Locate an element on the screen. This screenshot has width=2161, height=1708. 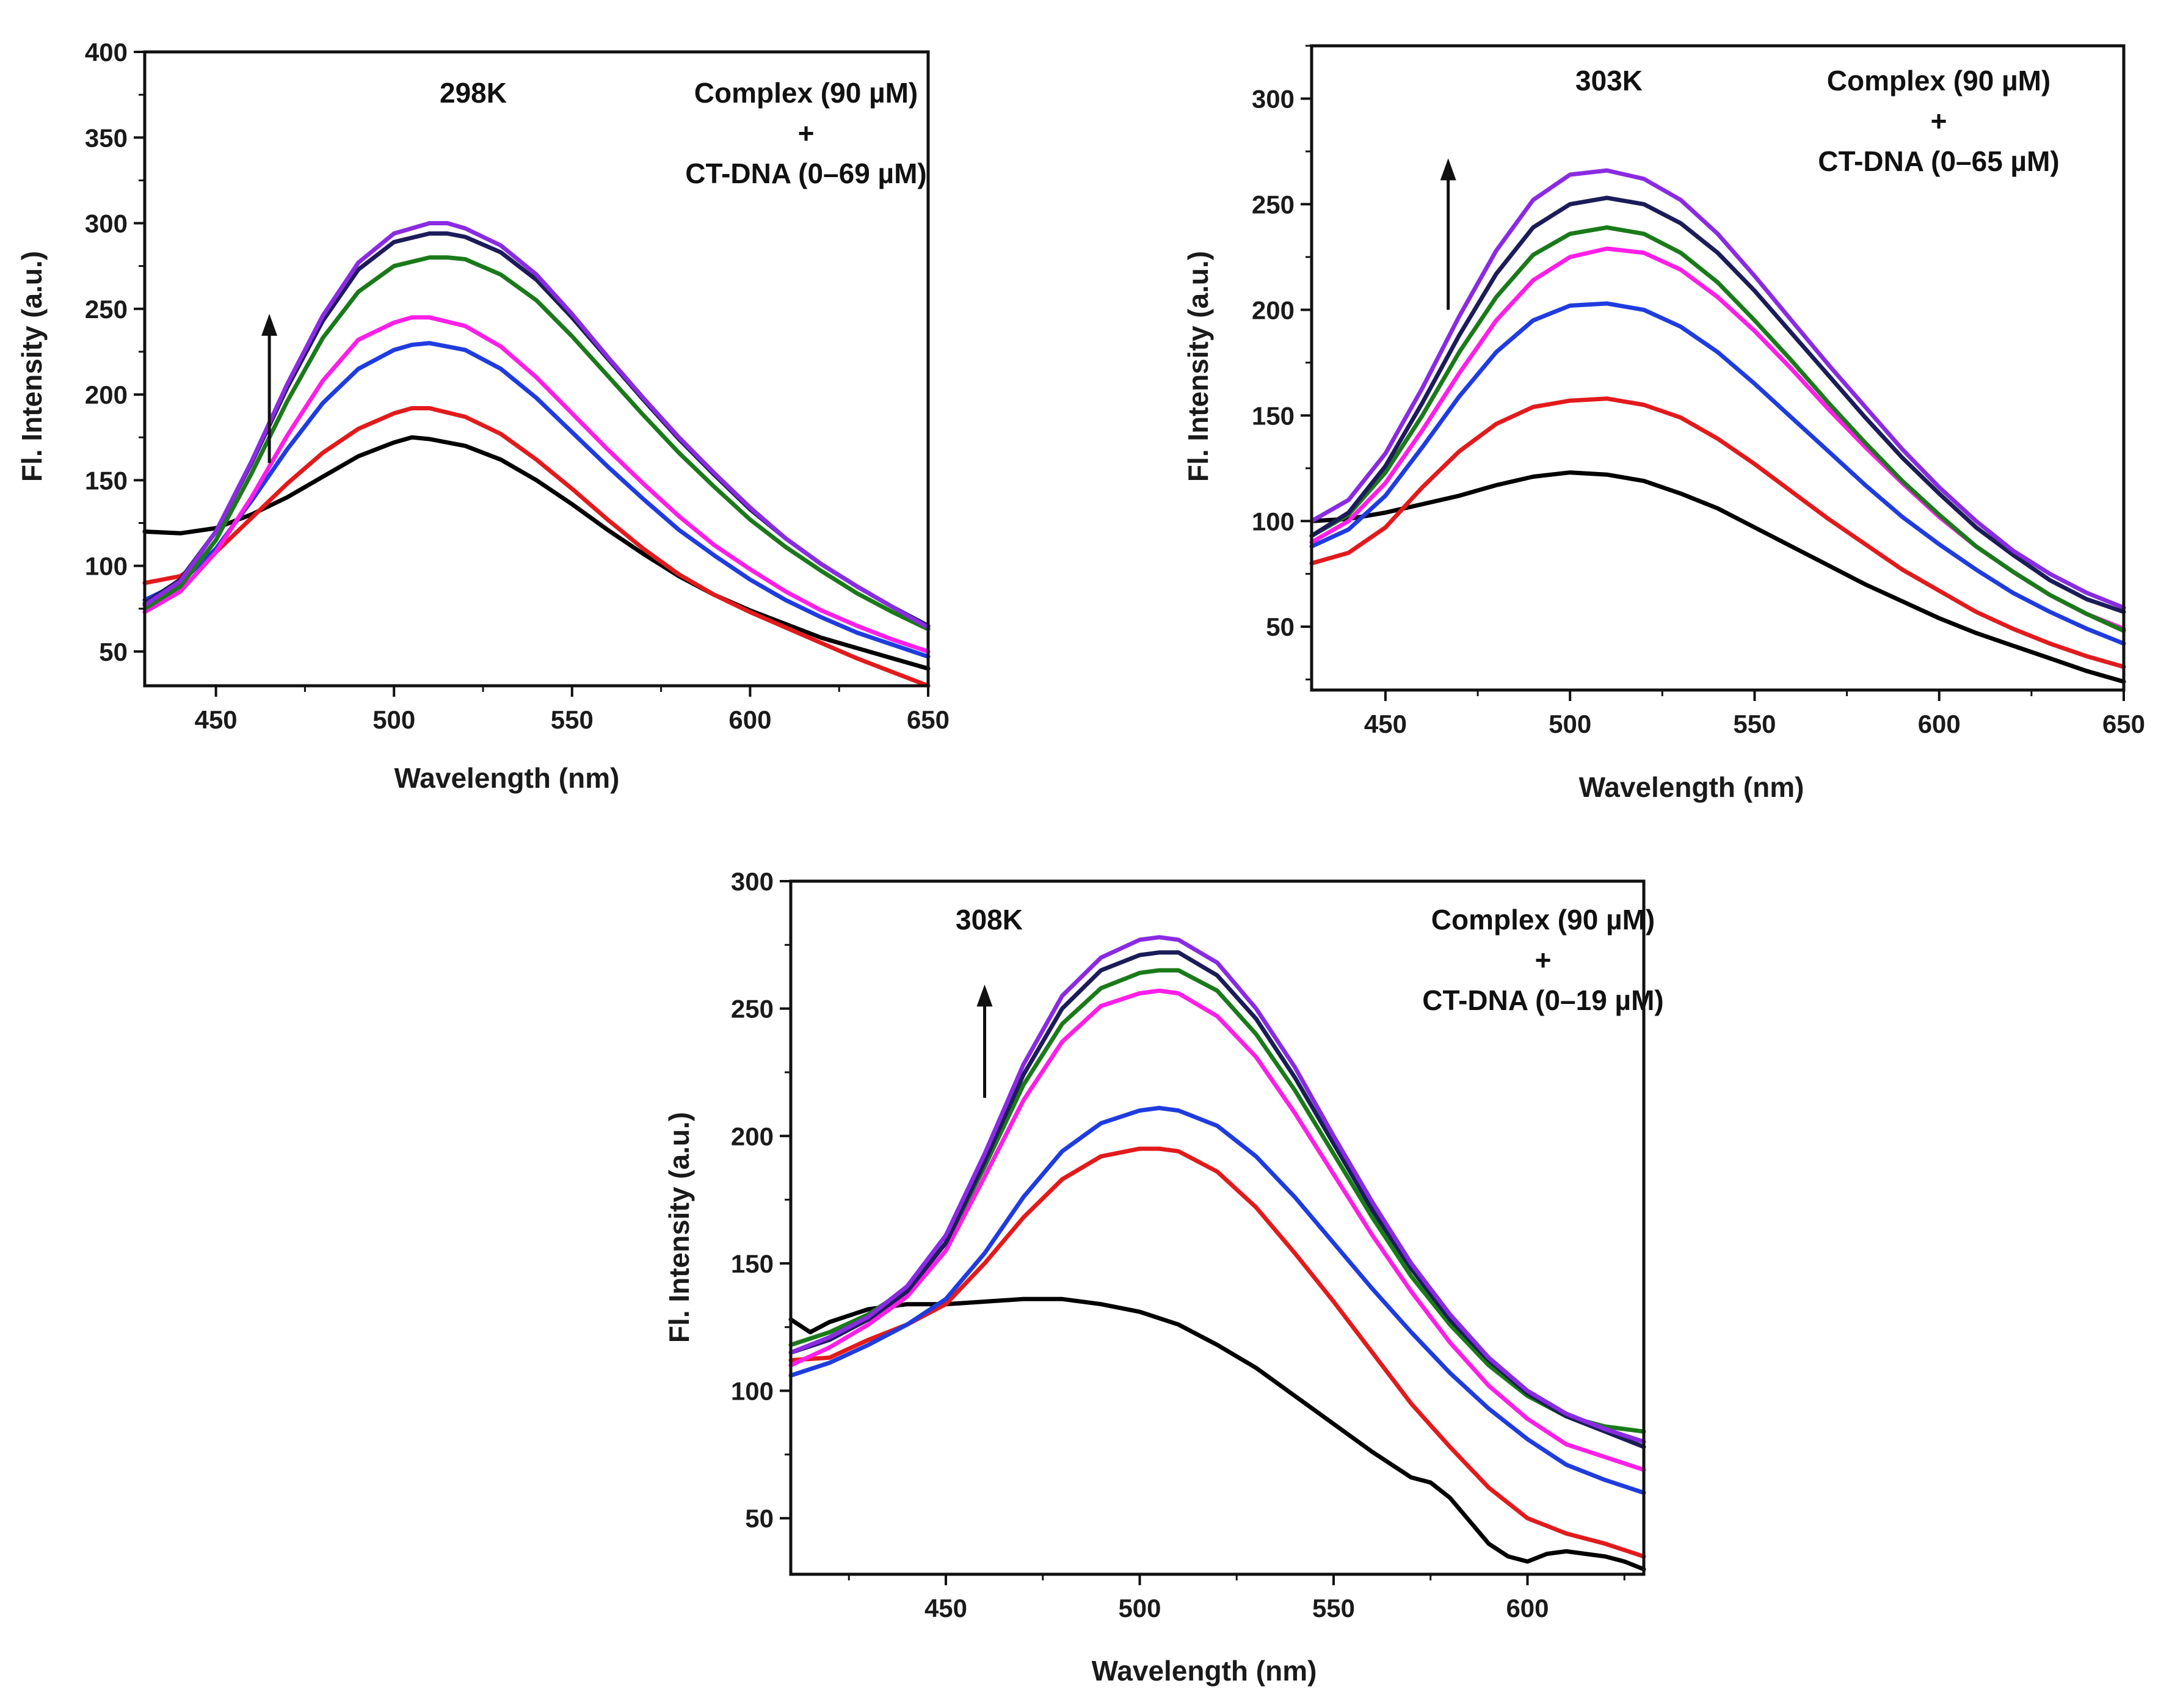
temperature-label: 308K is located at coordinates (989, 920).